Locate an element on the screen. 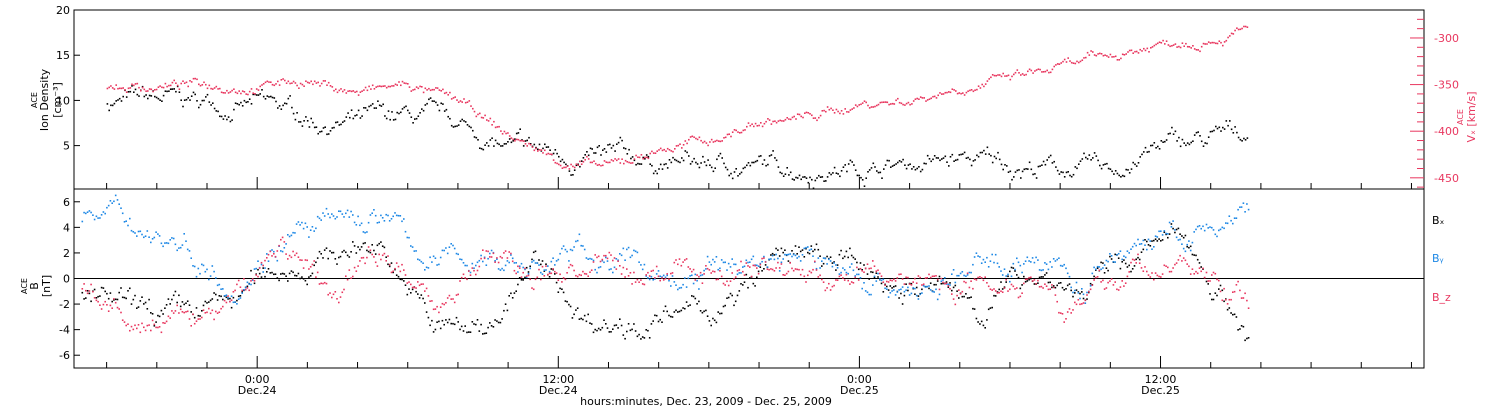 The width and height of the screenshot is (1500, 410). density-label-unit: [cm⁻³] is located at coordinates (57, 100).